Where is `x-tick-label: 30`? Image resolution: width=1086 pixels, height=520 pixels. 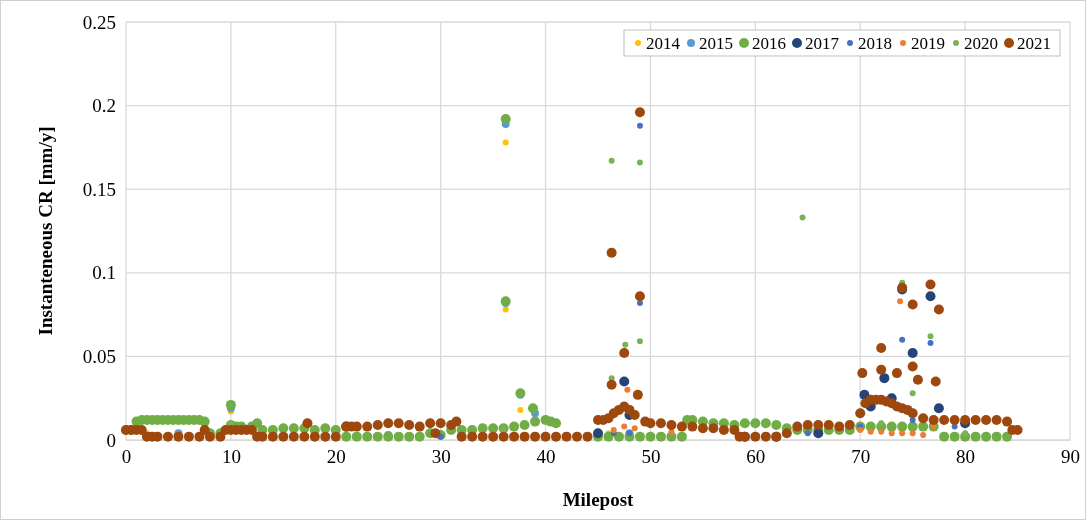
x-tick-label: 30 is located at coordinates (441, 457).